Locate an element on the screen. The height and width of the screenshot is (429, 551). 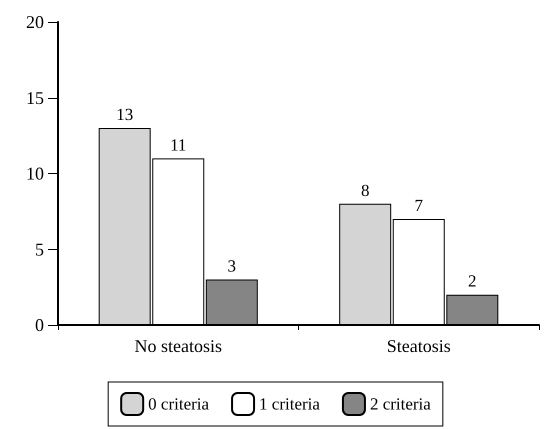
y-tick-label: 20 is located at coordinates (35, 22).